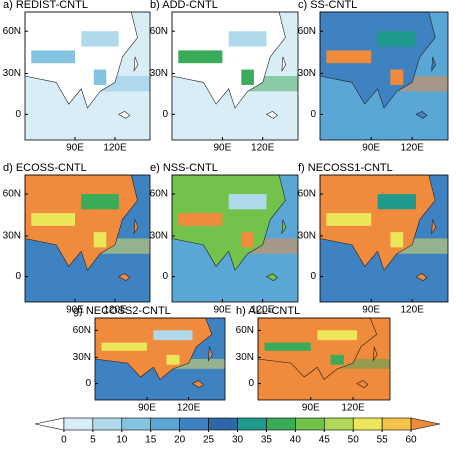  I want to click on colorbar-label: 60, so click(412, 440).